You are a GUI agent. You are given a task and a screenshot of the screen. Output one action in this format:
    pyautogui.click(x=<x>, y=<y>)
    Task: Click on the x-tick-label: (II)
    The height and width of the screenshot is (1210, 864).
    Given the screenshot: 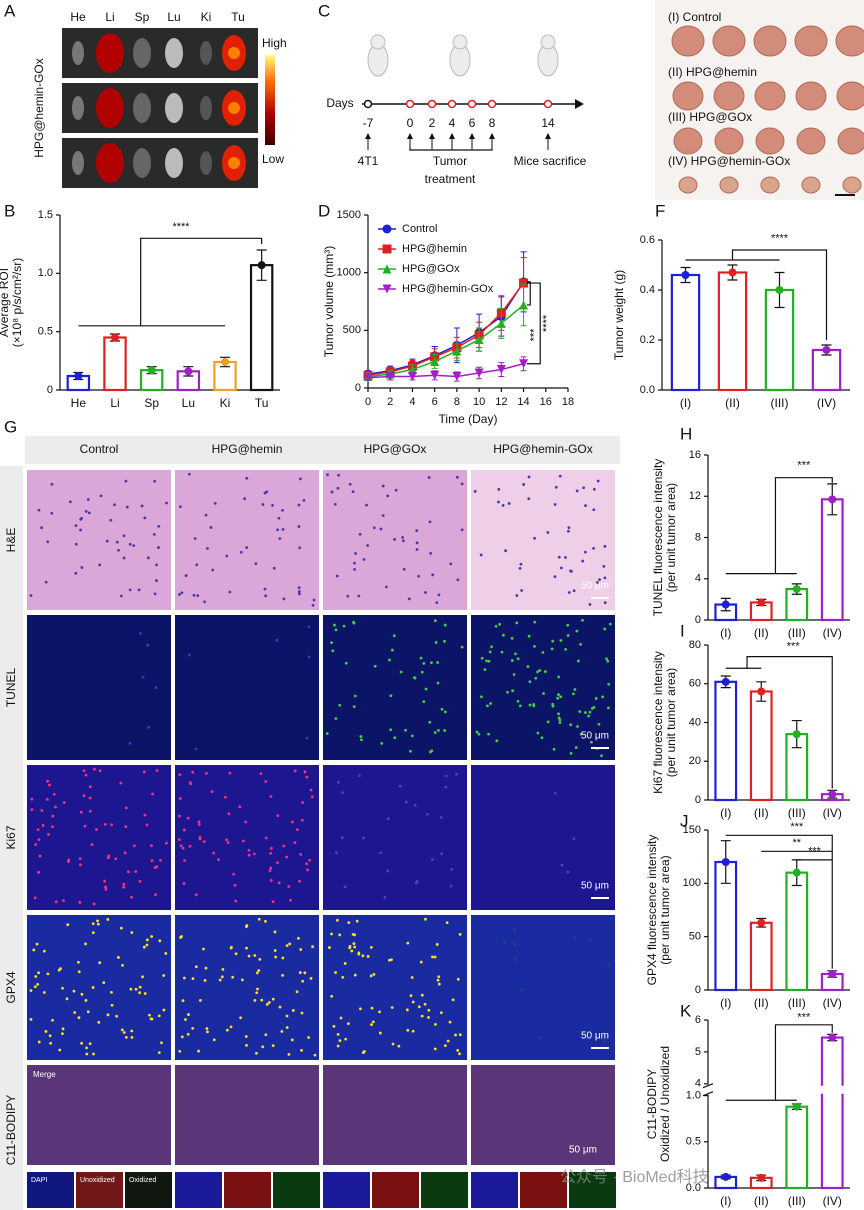 What is the action you would take?
    pyautogui.click(x=761, y=1201)
    